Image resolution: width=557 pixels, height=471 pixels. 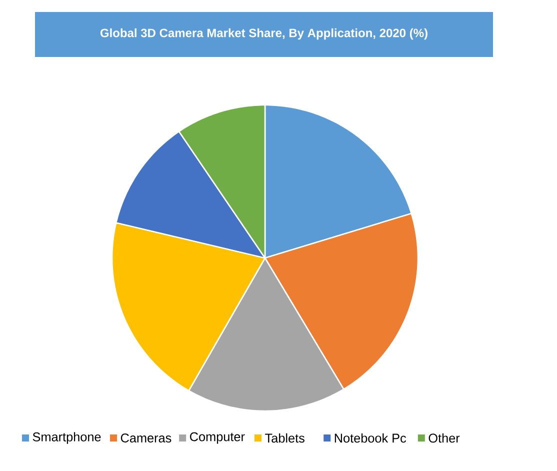 I want to click on legend-label: Cameras, so click(x=146, y=438).